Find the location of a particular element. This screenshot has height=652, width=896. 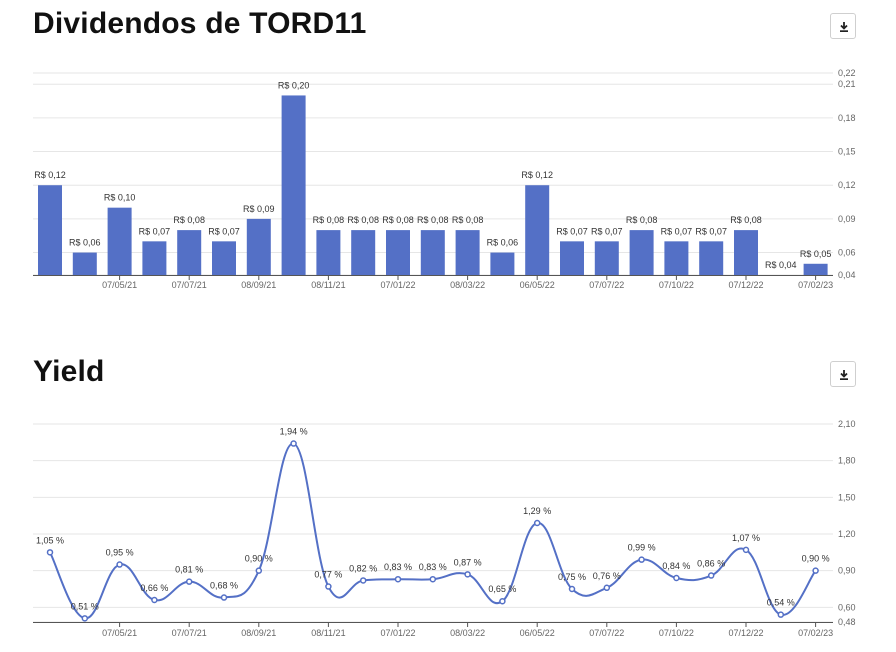

y-tick-label: 0,04 is located at coordinates (847, 275).